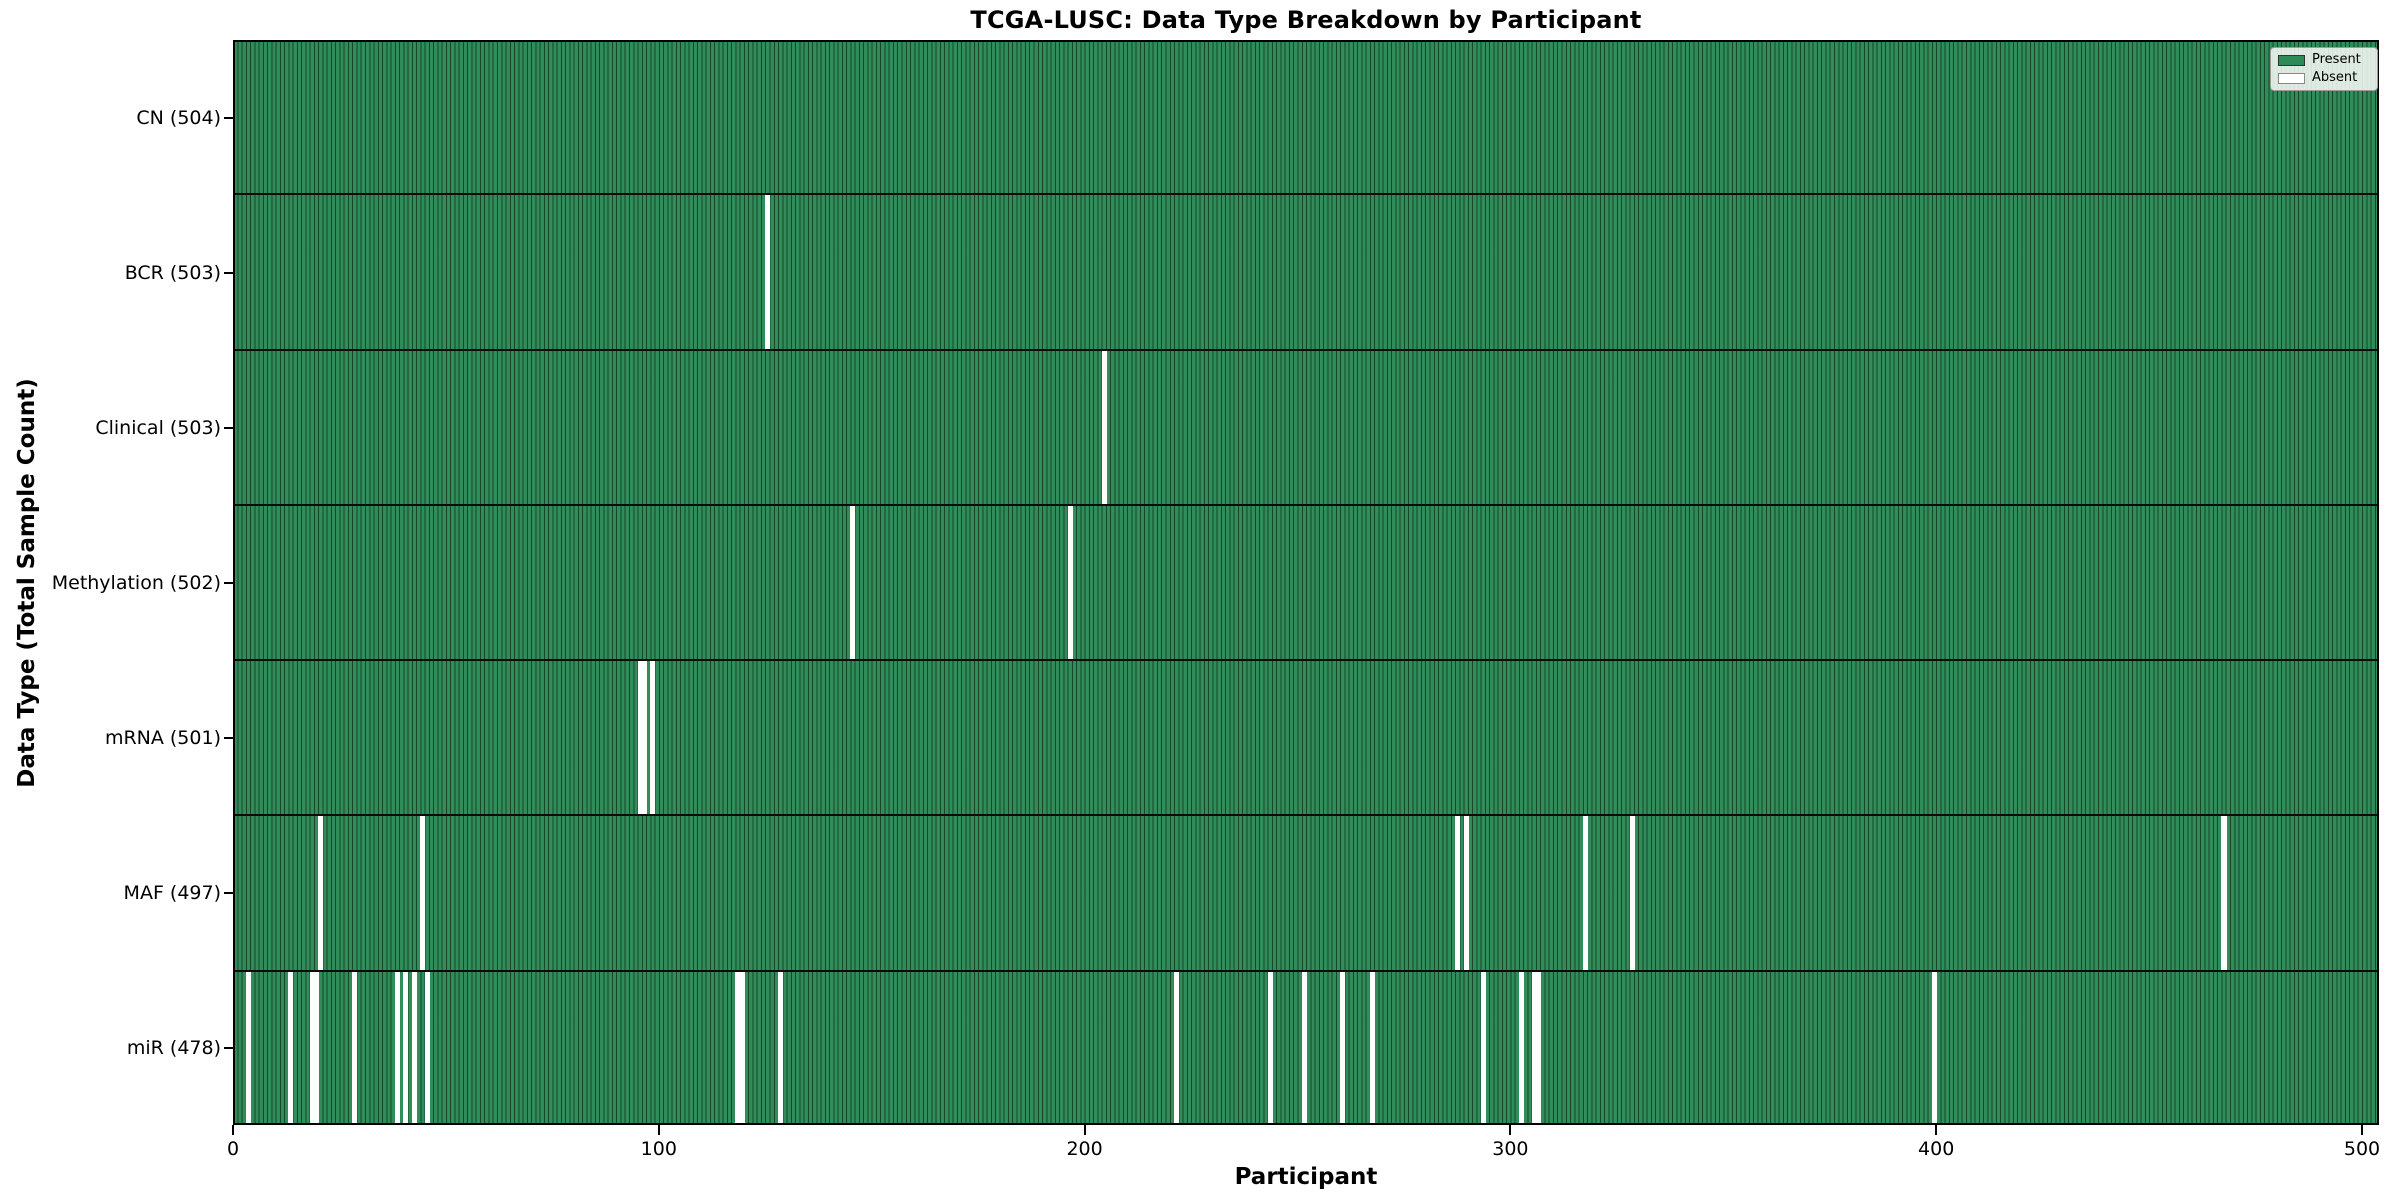  Describe the element at coordinates (1084, 1149) in the screenshot. I see `x-tick-label: 200` at that location.